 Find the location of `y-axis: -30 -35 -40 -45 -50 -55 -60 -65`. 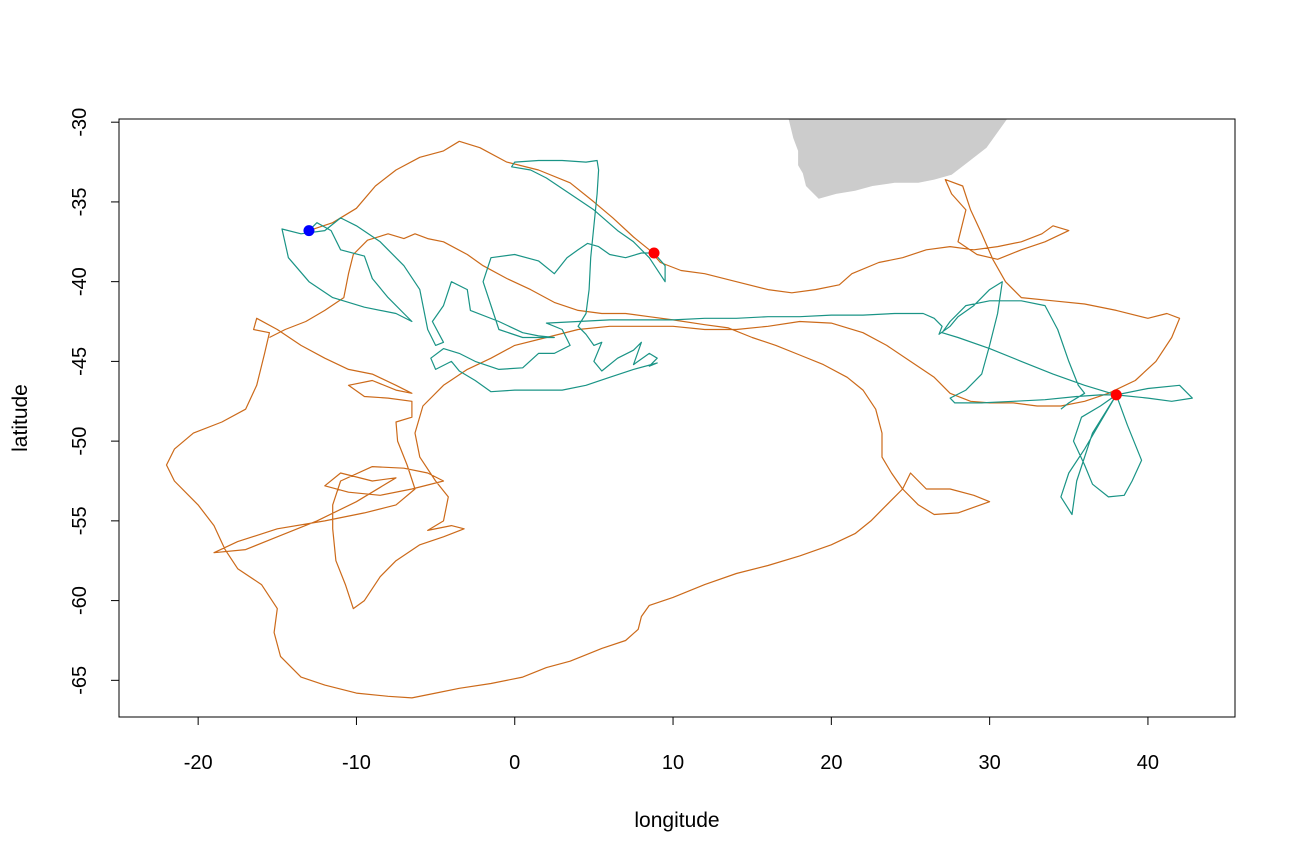

y-axis: -30 -35 -40 -45 -50 -55 -60 -65 is located at coordinates (94, 401).